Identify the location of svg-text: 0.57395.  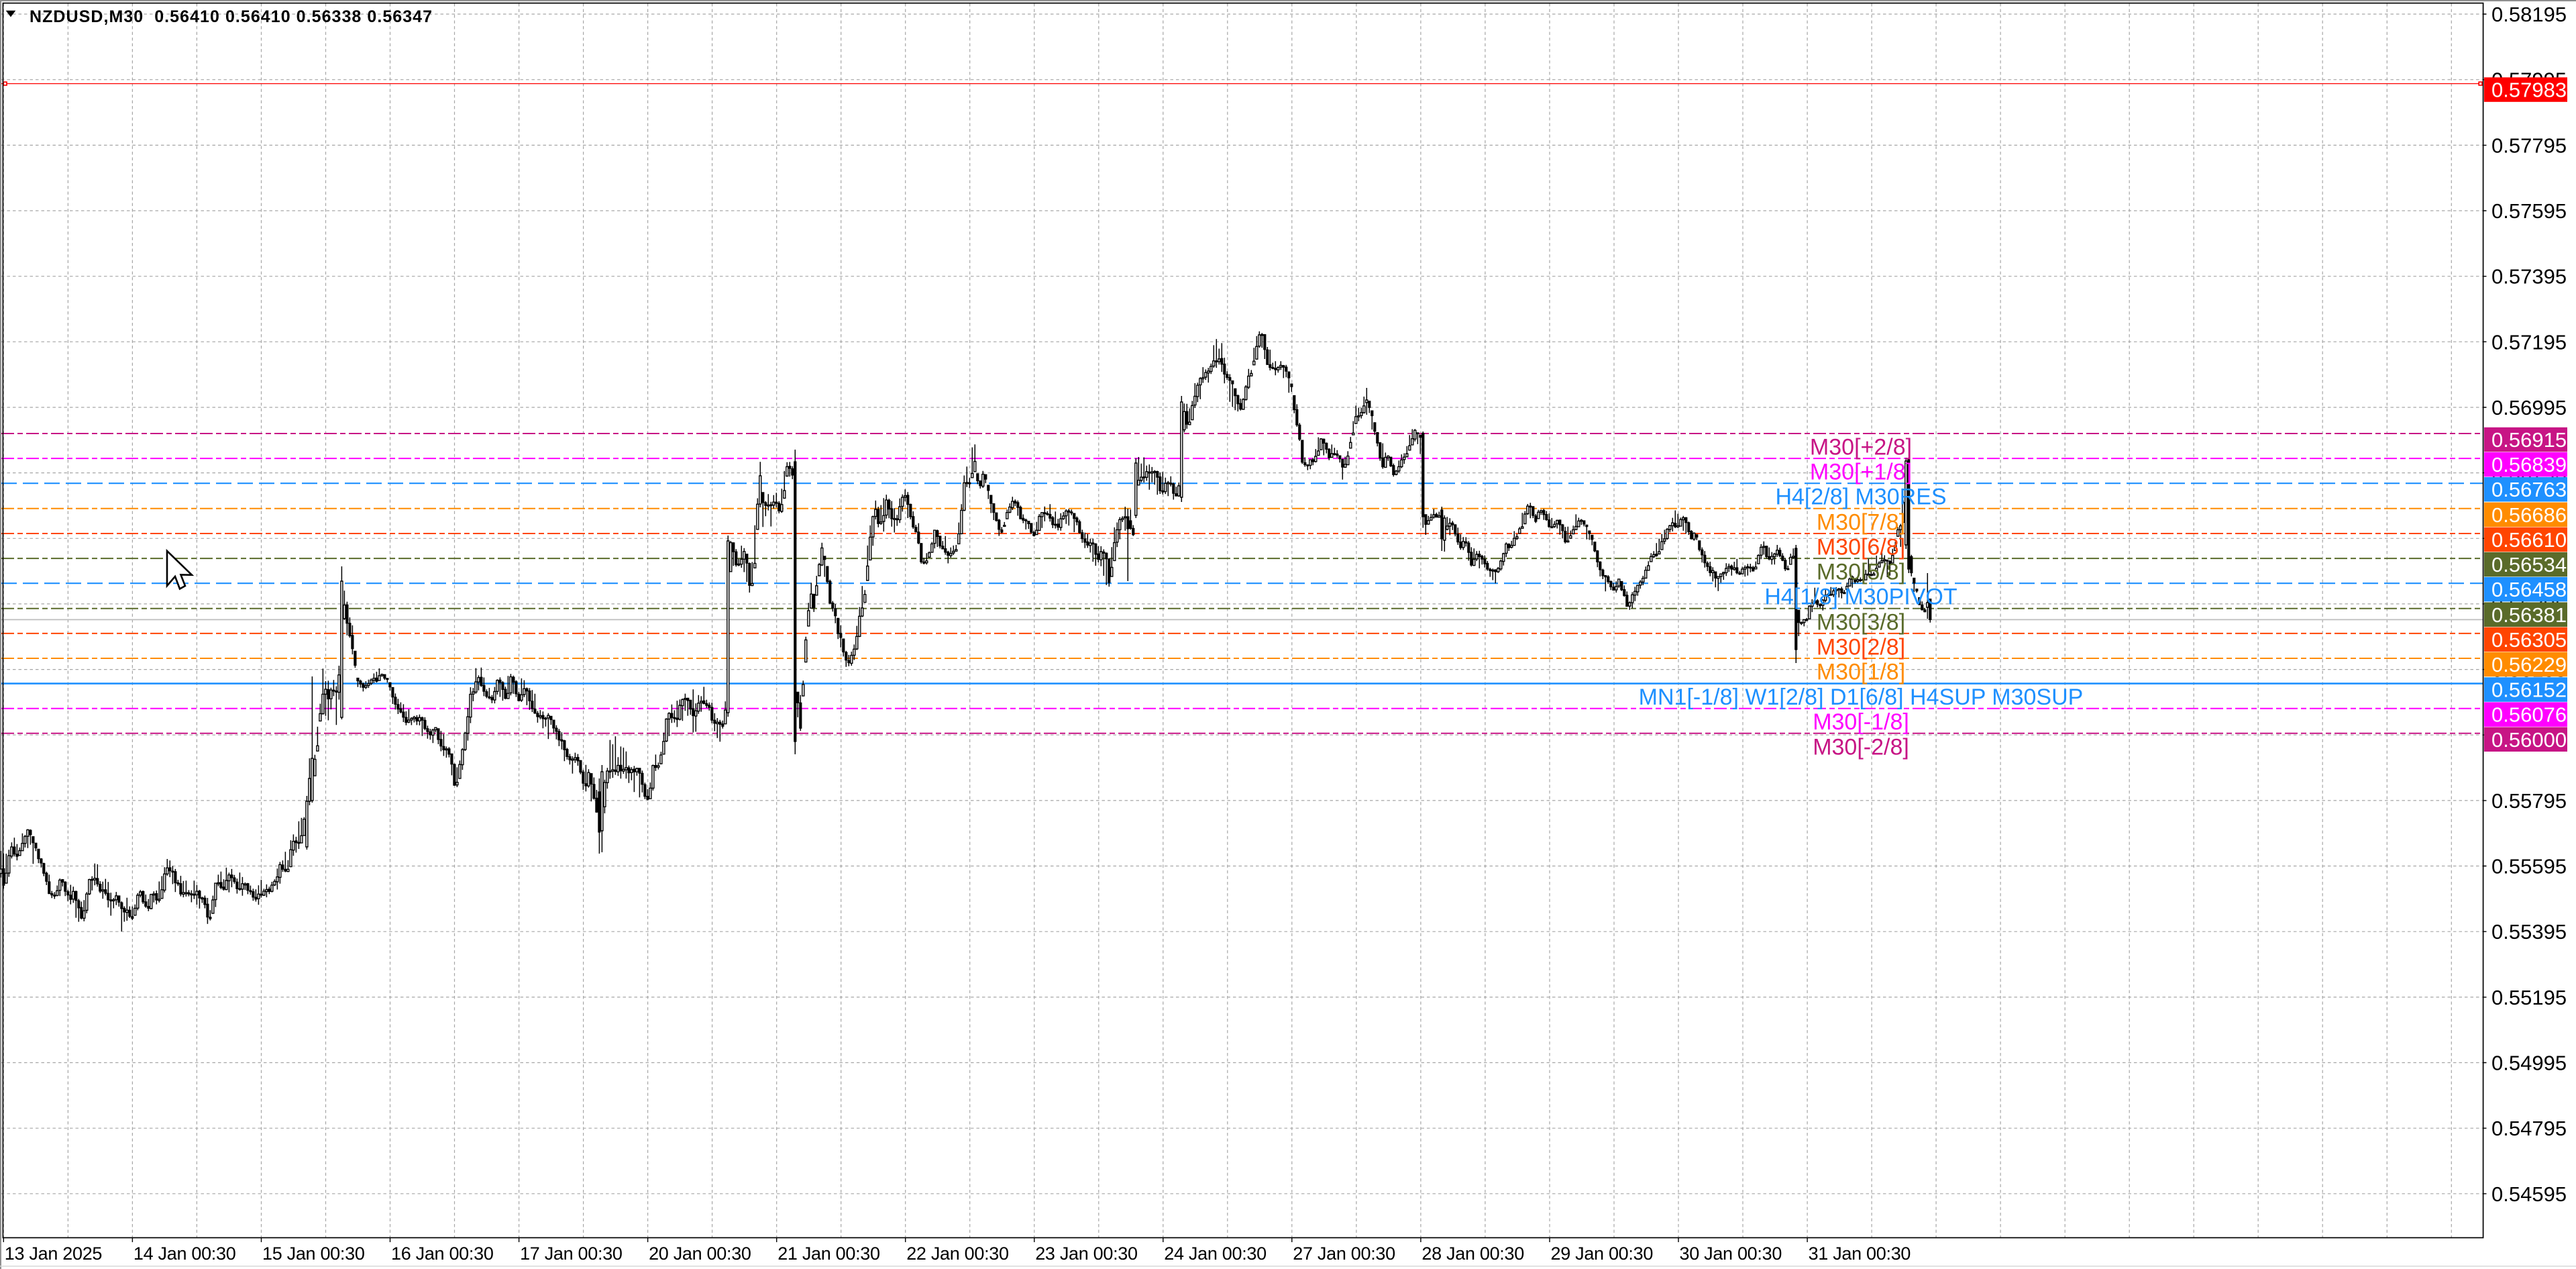
(2529, 277).